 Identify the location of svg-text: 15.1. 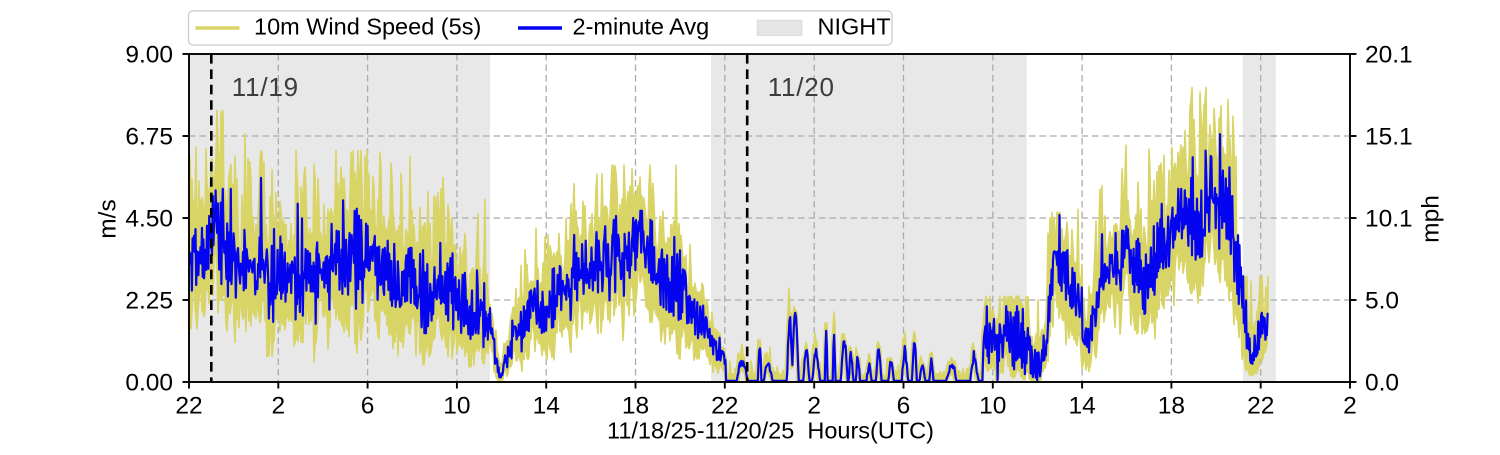
(1389, 136).